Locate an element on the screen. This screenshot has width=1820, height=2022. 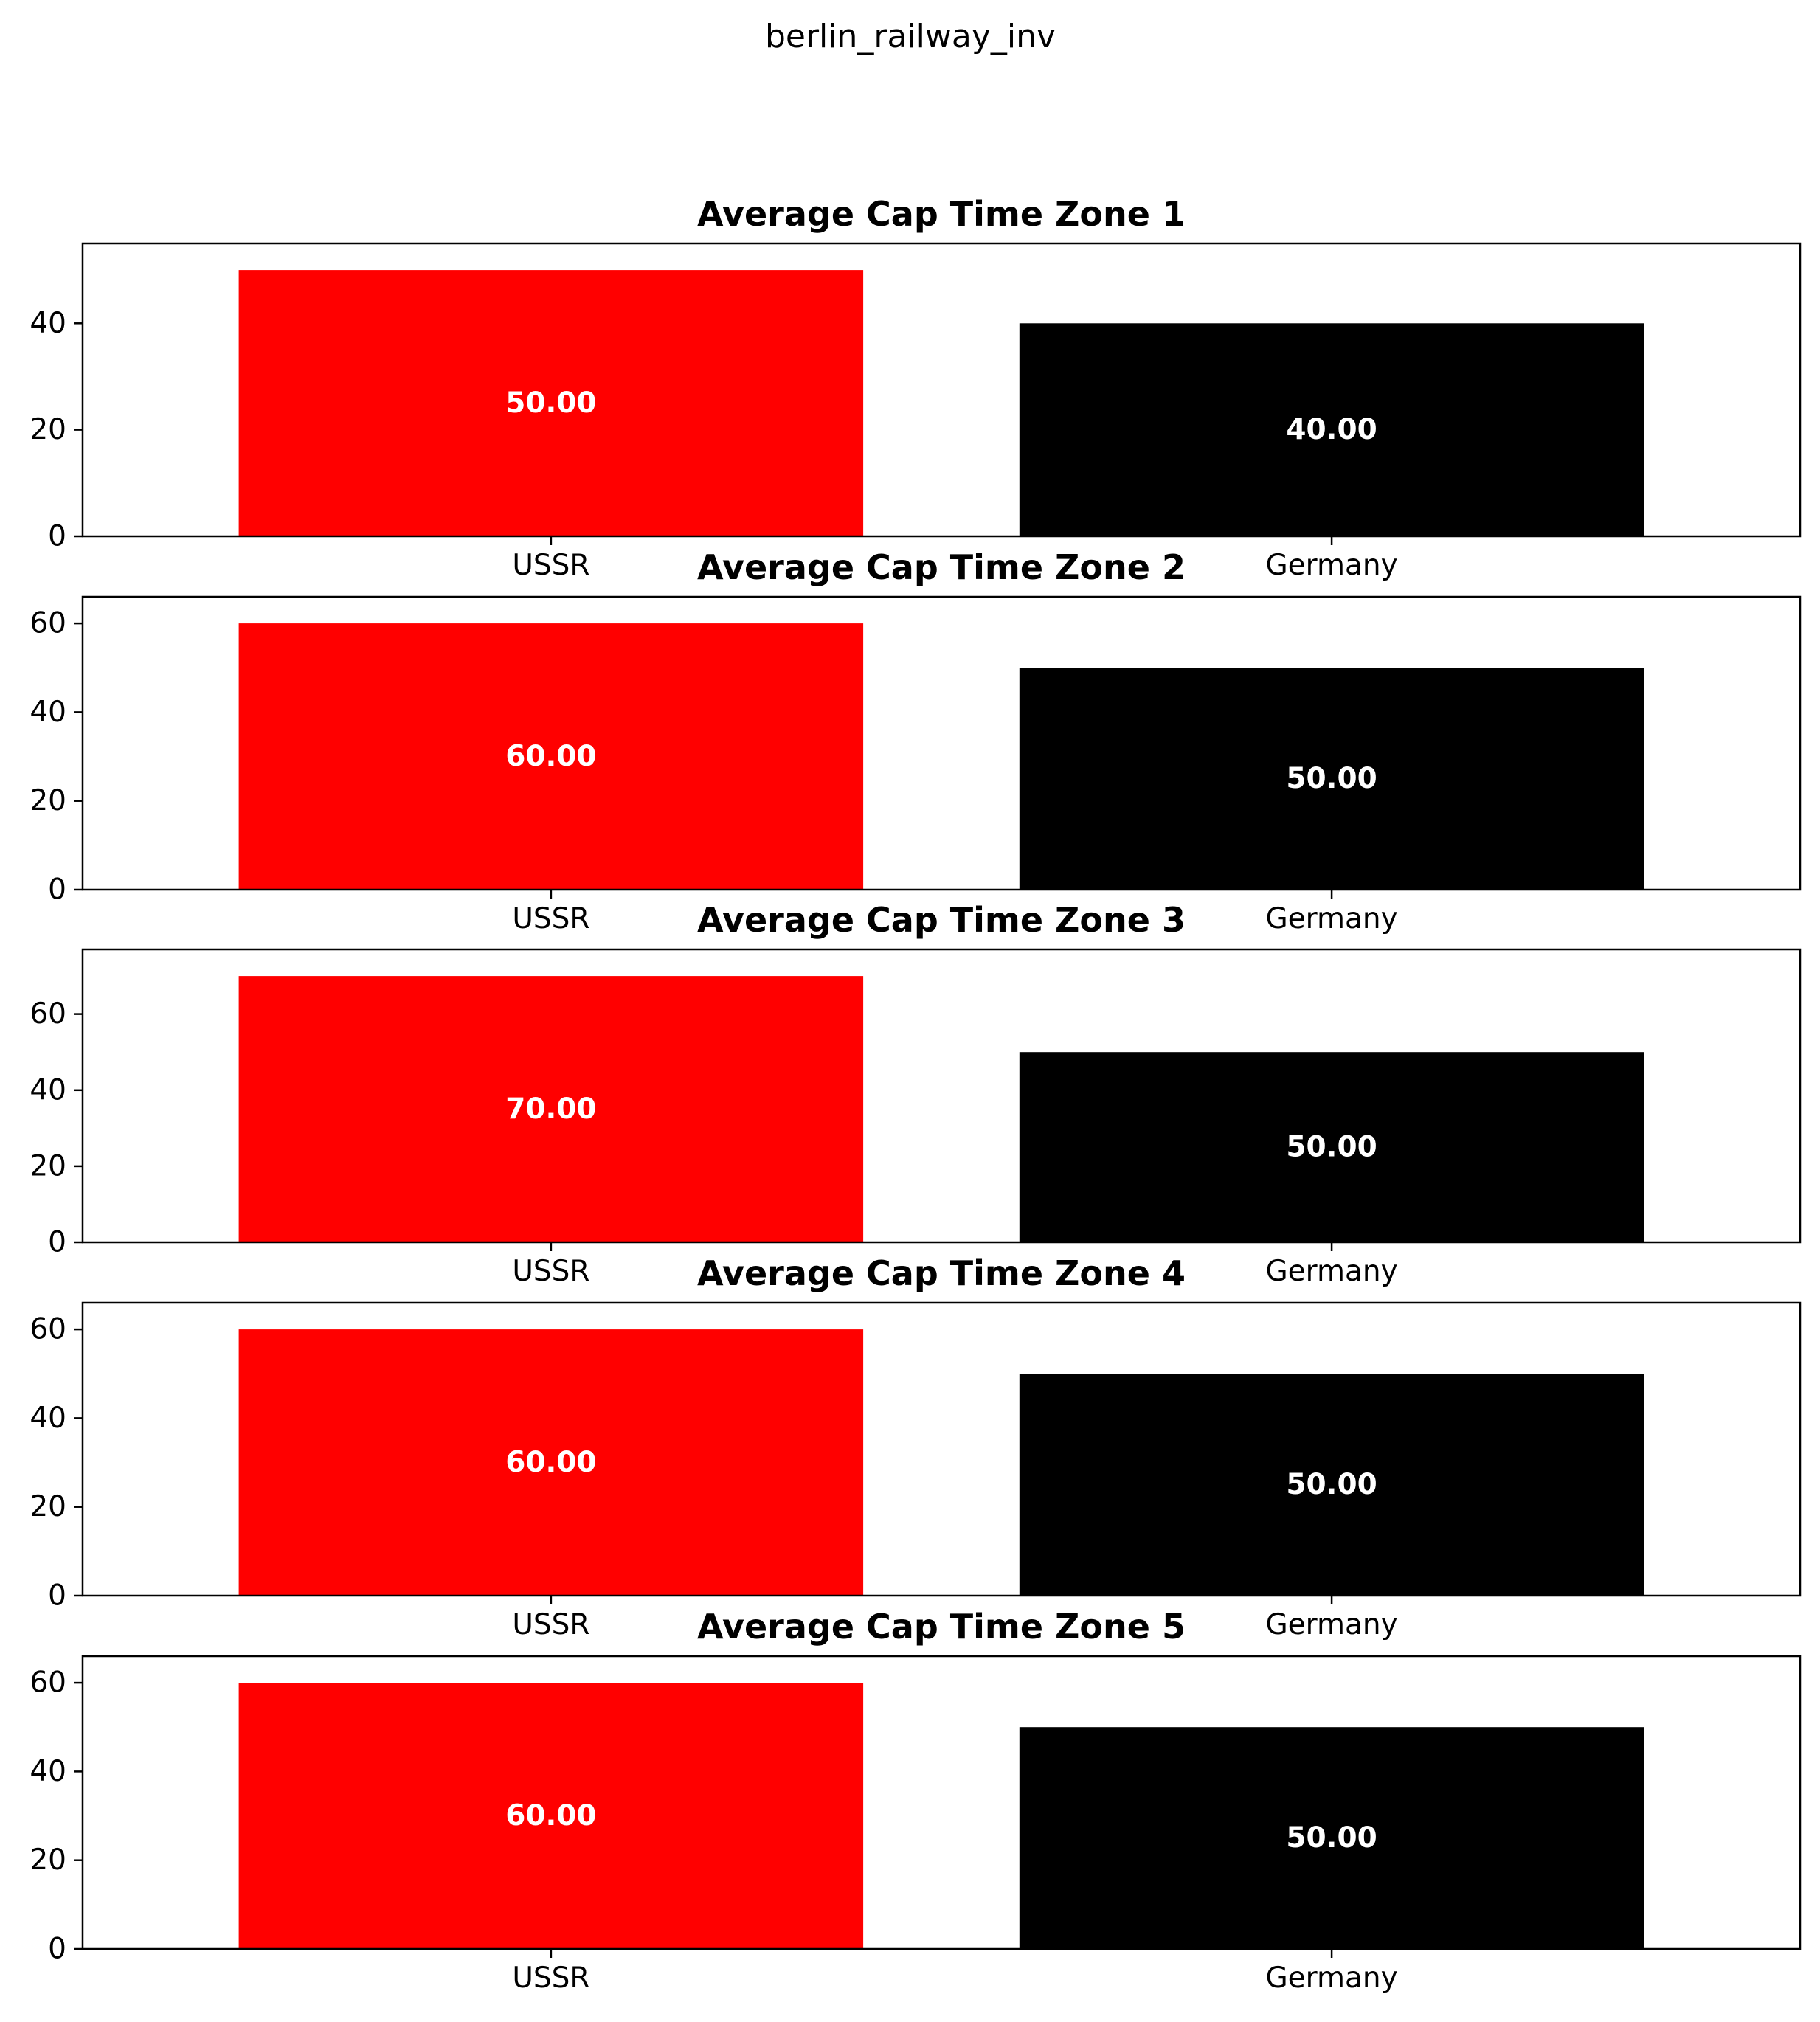
subplot-title: Average Cap Time Zone 2 is located at coordinates (941, 567).